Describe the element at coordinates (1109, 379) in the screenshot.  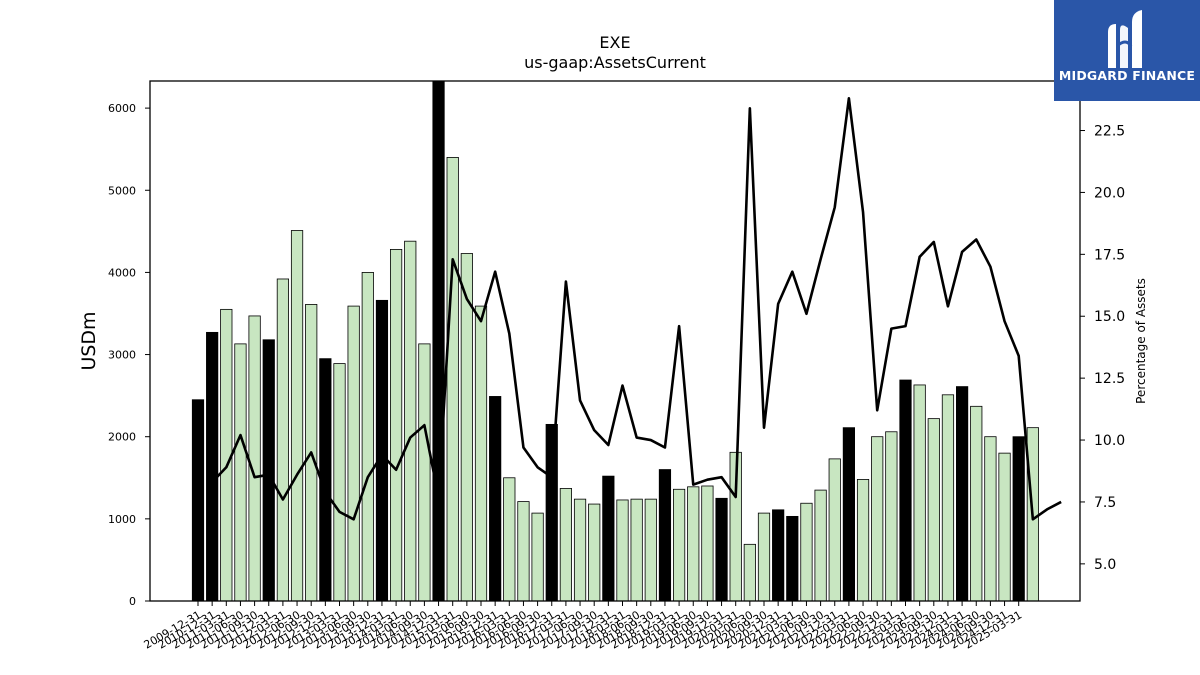
I see `y2-tick-label: 12.5` at that location.